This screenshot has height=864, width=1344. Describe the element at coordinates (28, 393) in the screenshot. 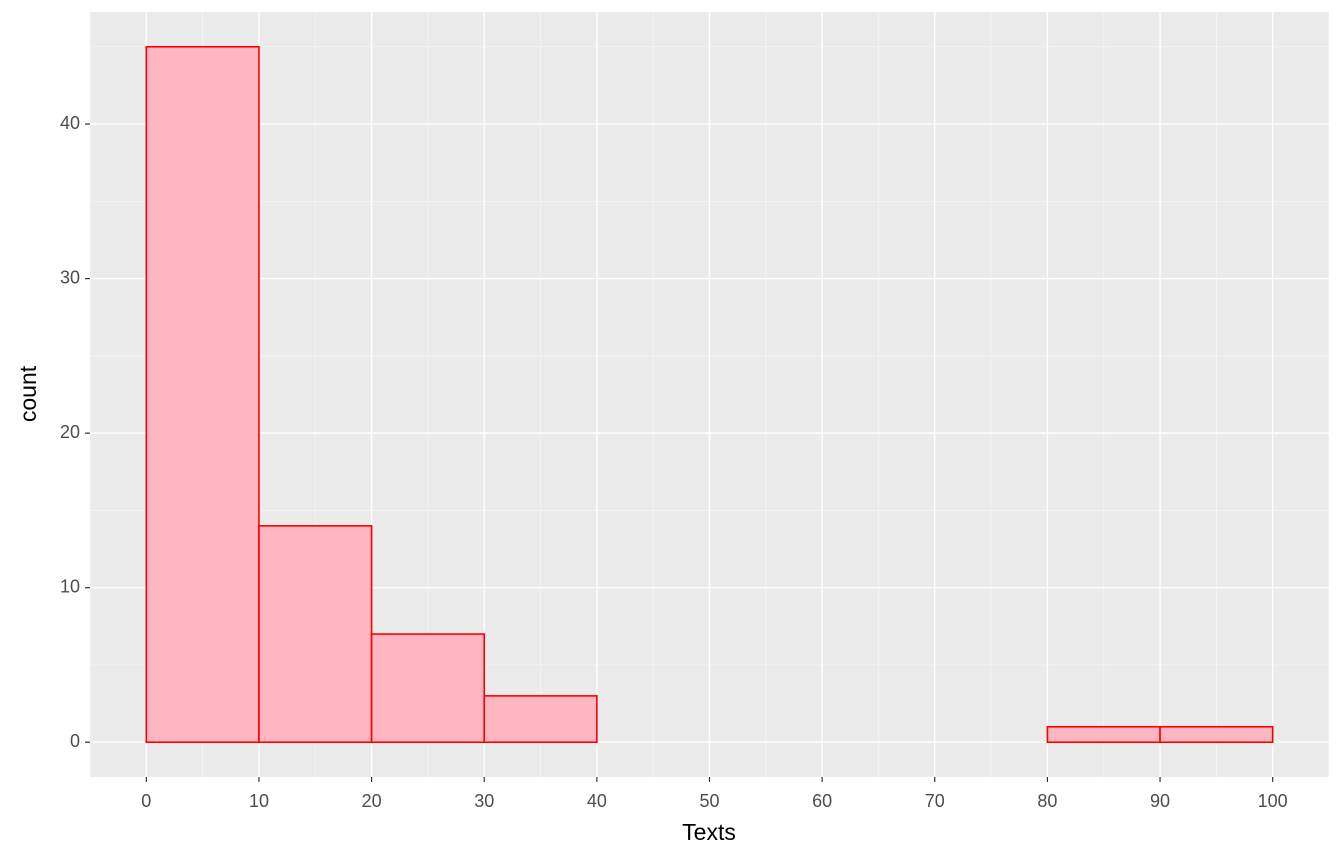

I see `y-axis-title: count` at that location.